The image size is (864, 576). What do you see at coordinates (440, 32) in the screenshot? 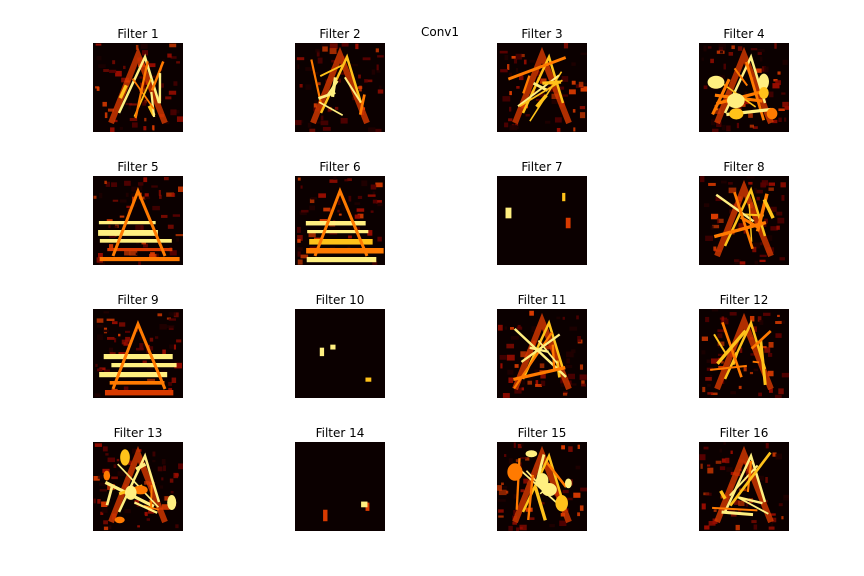
I see `figure-title: Conv1` at bounding box center [440, 32].